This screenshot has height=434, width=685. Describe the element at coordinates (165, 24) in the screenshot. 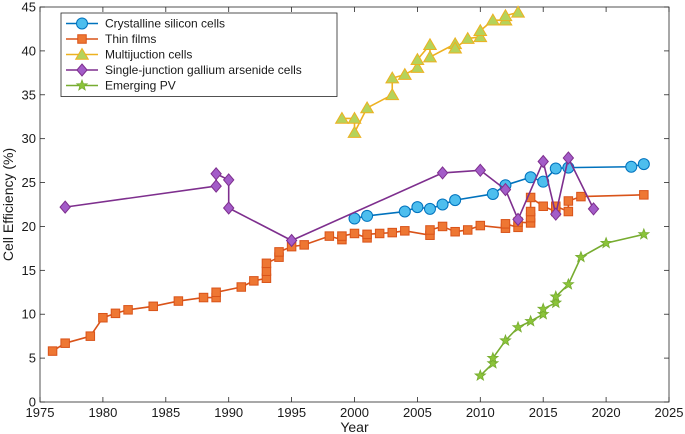

I see `legend-label: Crystalline silicon cells` at that location.